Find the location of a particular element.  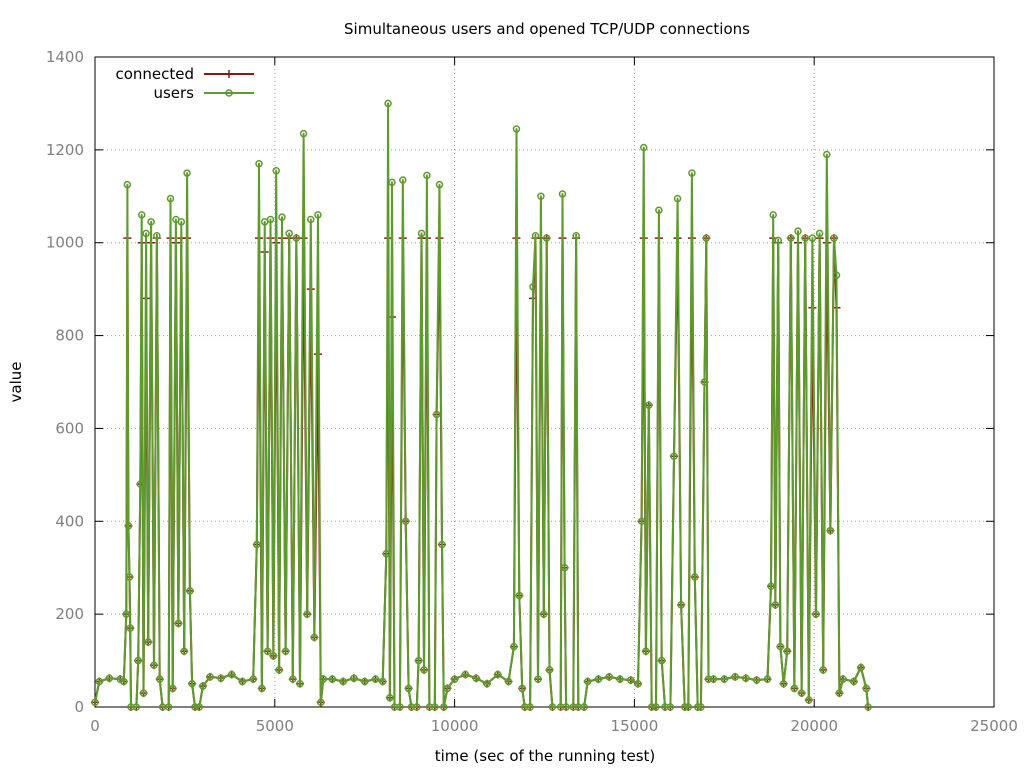

x-tick-label: 20000 is located at coordinates (814, 726).